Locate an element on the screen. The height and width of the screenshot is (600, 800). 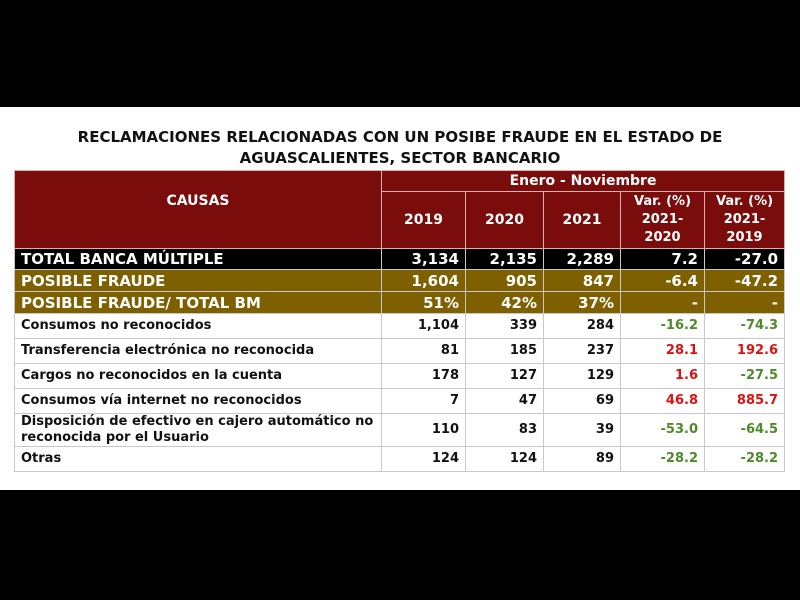
row-label: Cargos no reconocidos en la cuenta is located at coordinates (198, 376).